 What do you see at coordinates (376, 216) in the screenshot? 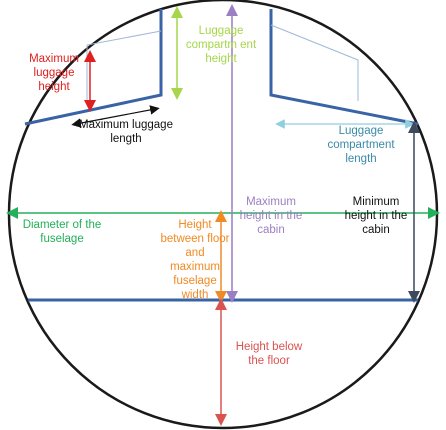
I see `label-min-cabin-height: Minimum height in the cabin` at bounding box center [376, 216].